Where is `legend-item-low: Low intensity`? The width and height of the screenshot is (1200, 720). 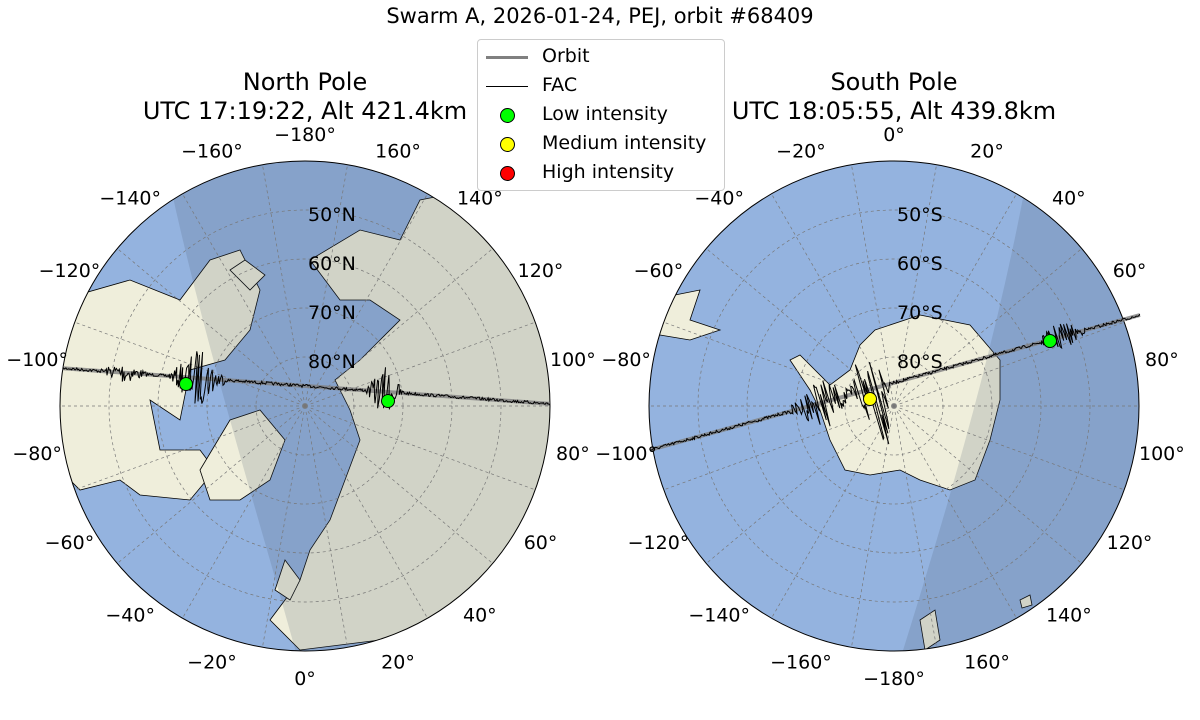 legend-item-low: Low intensity is located at coordinates (601, 115).